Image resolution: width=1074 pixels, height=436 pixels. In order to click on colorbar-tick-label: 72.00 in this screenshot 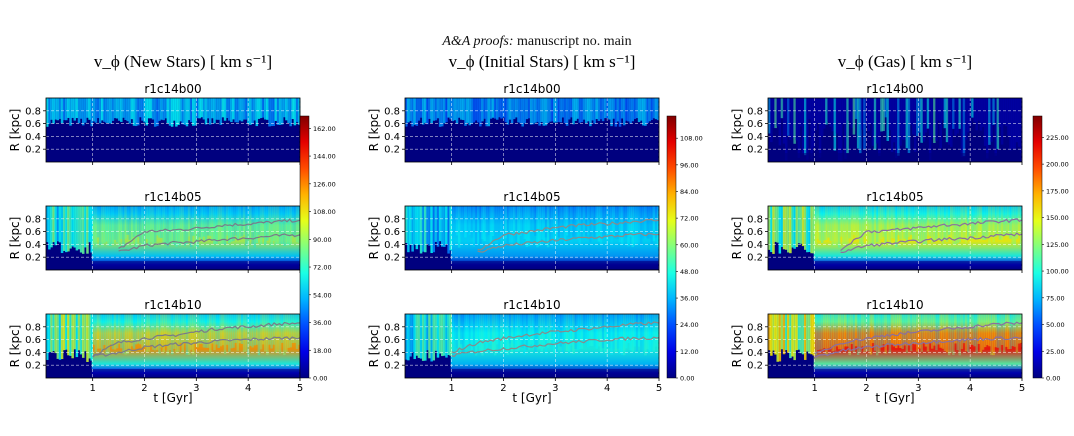, I will do `click(689, 219)`.